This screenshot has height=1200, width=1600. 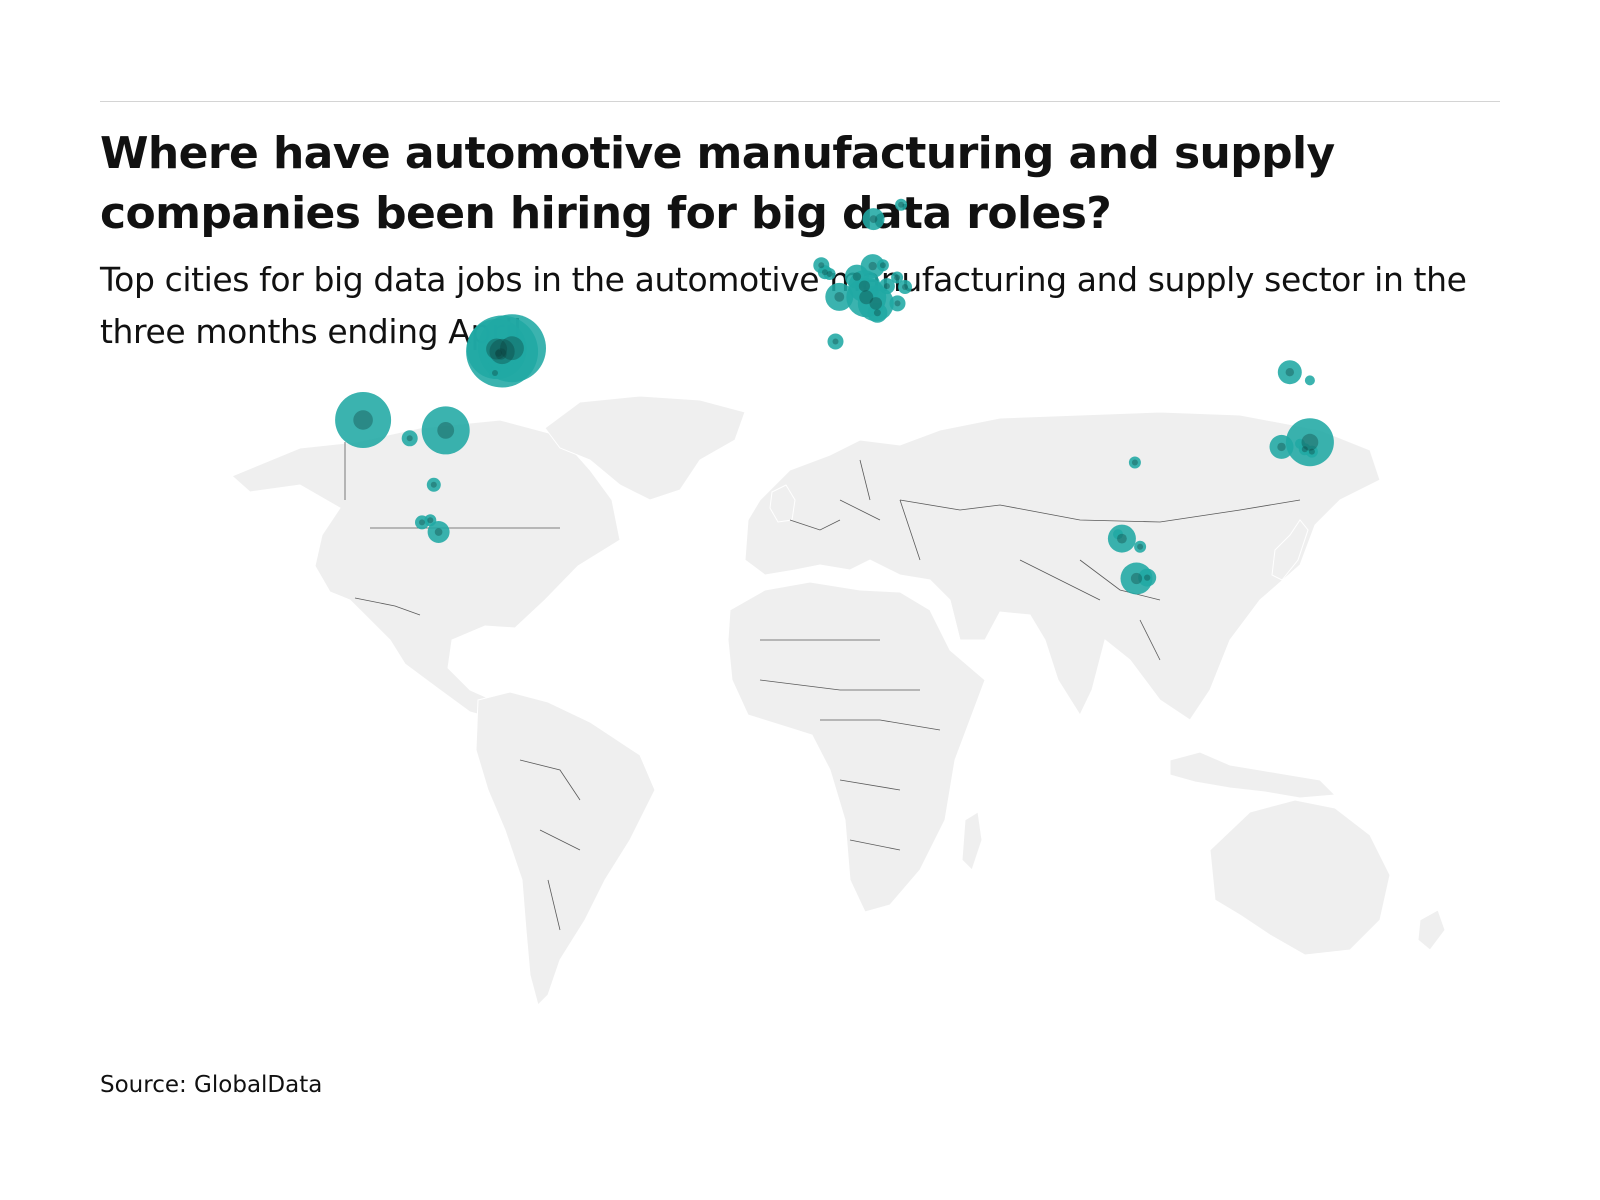 What do you see at coordinates (855, 510) in the screenshot?
I see `border-europe` at bounding box center [855, 510].